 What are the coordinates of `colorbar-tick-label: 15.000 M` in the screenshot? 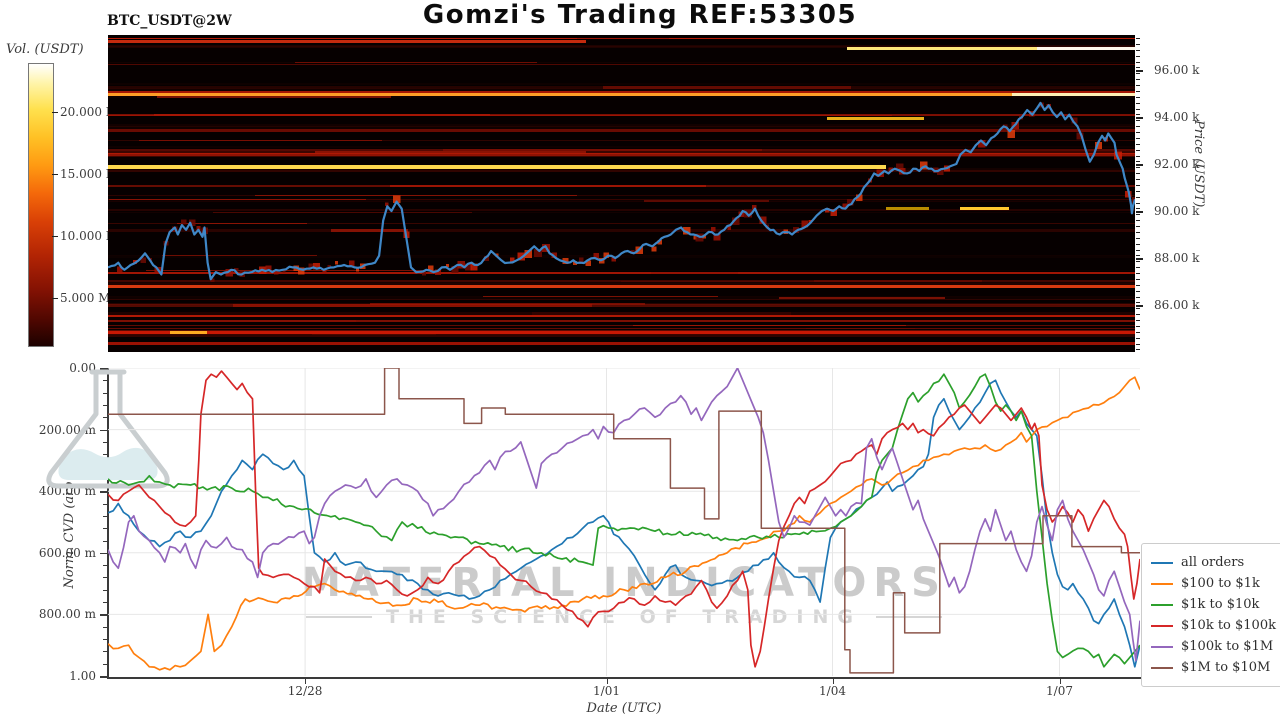 It's located at (89, 174).